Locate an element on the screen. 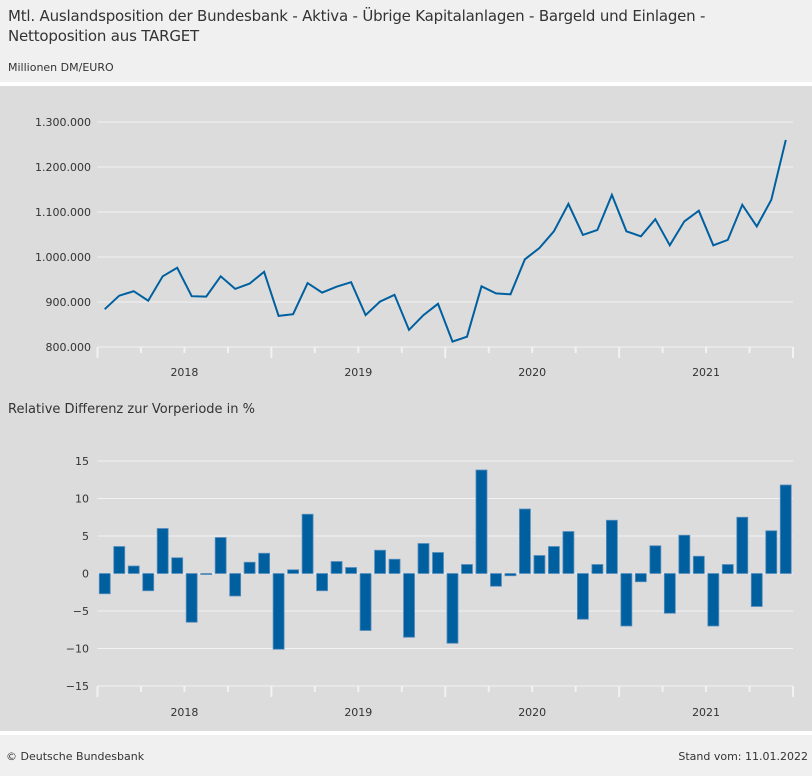 This screenshot has width=812, height=776. separator-bottom is located at coordinates (406, 733).